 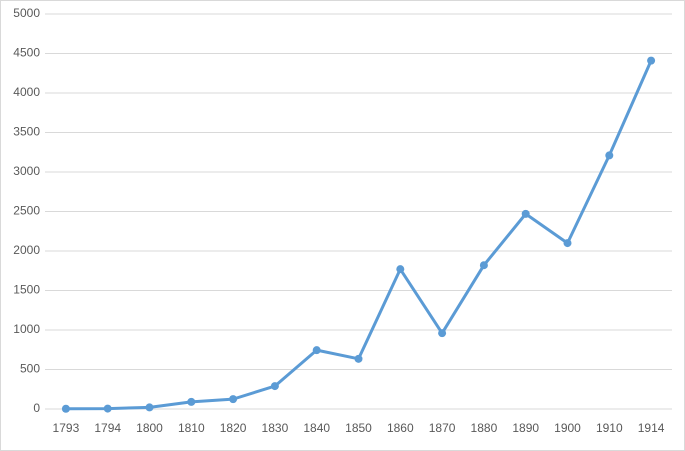 What do you see at coordinates (26, 92) in the screenshot?
I see `y-tick-label: 4000` at bounding box center [26, 92].